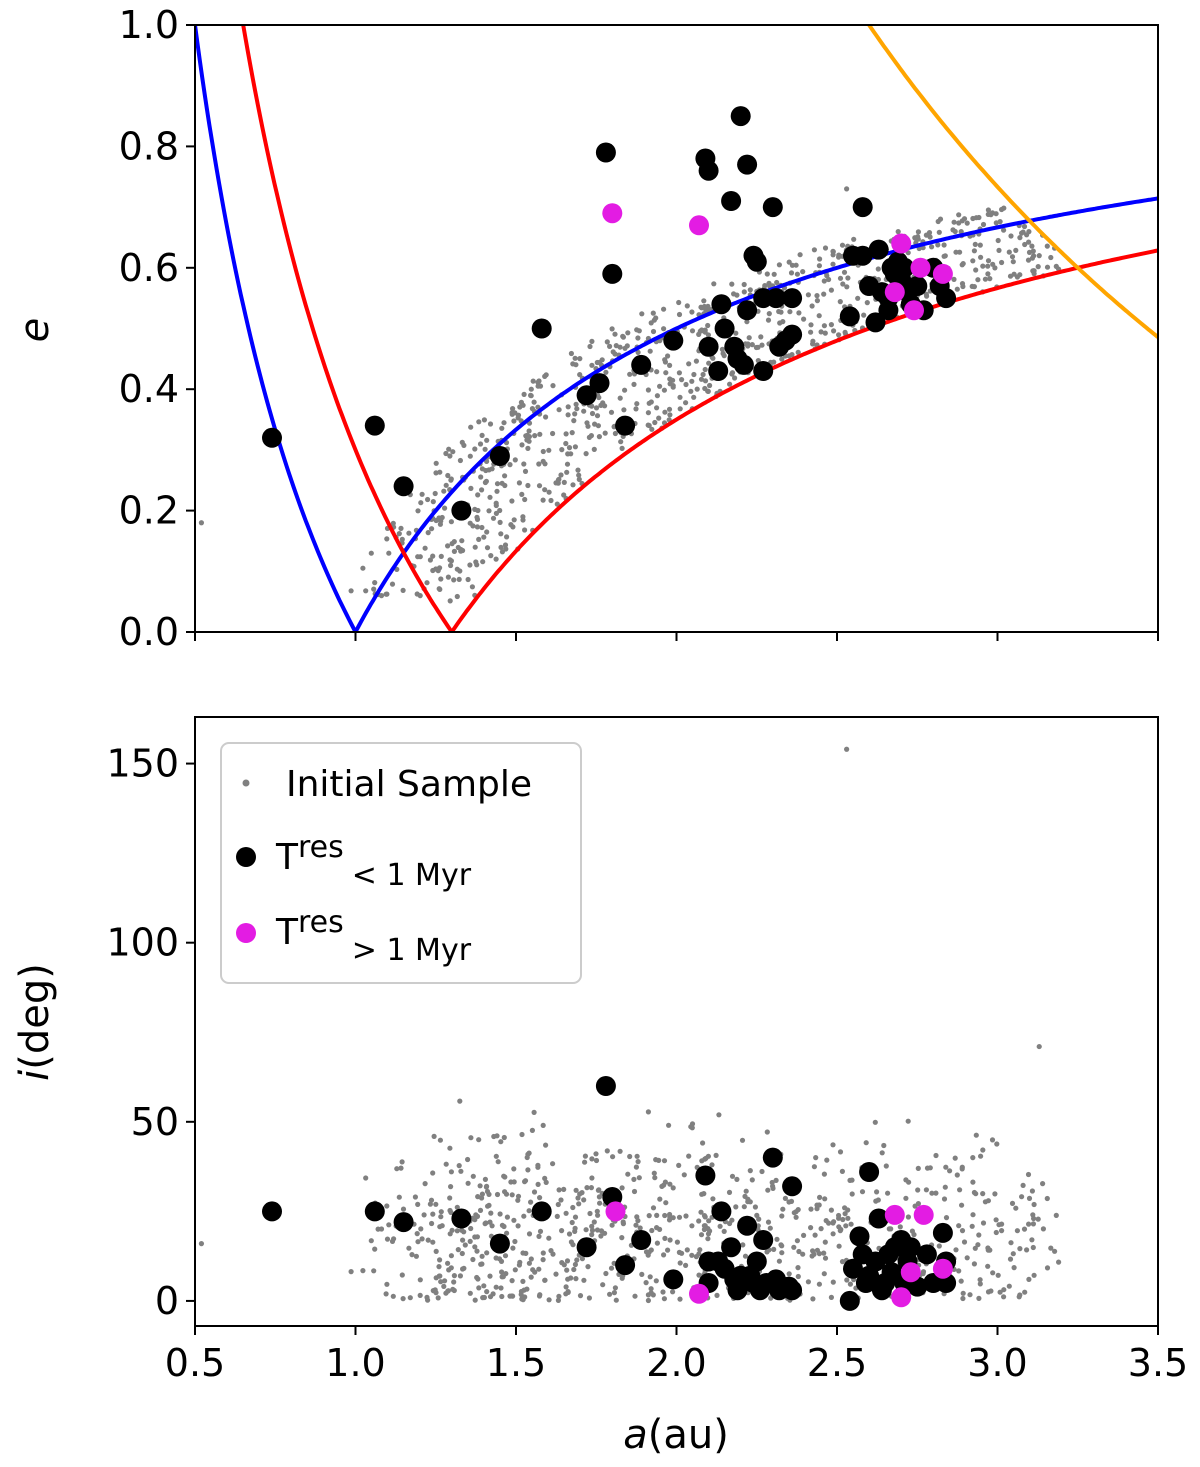  I want to click on top-ylabel: e, so click(35, 330).